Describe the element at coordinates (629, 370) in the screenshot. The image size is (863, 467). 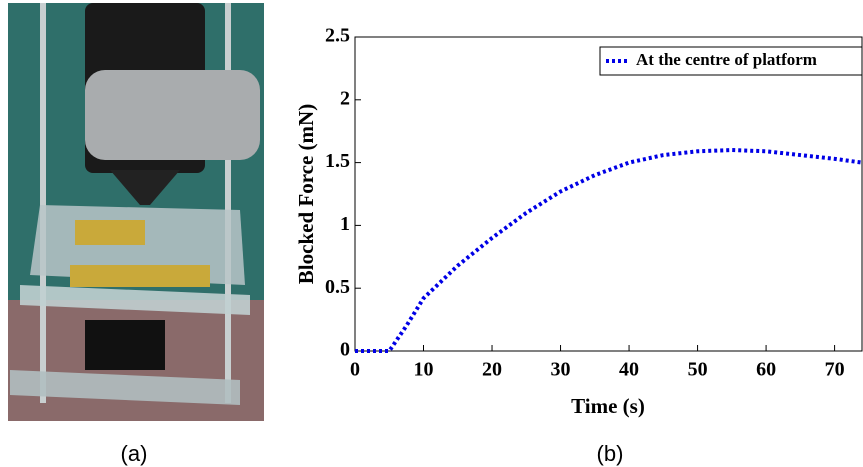
I see `x-tick-label: 40` at that location.